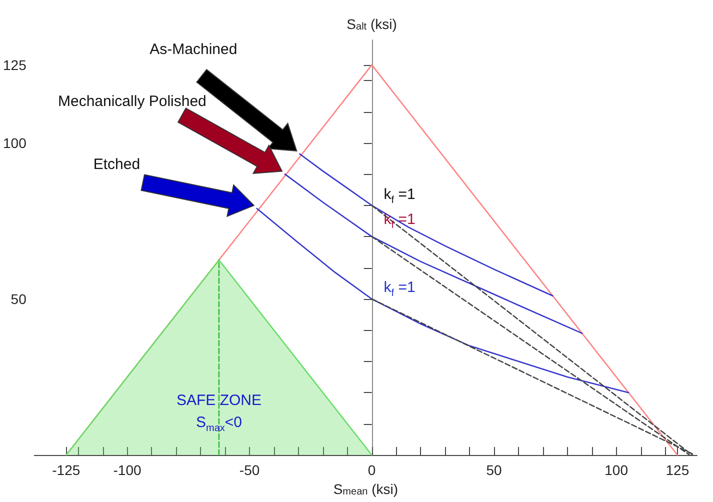 The image size is (713, 502). I want to click on x-tick-label: 125, so click(678, 470).